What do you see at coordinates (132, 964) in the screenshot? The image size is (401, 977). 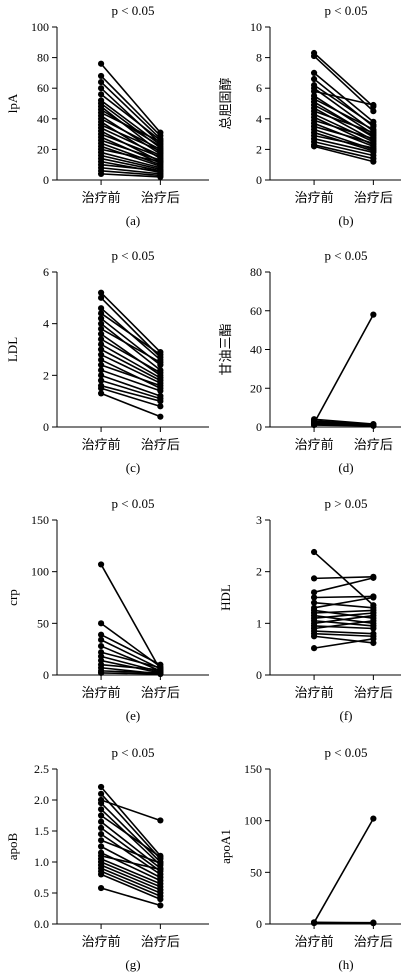 I see `panel-7-label: (g)` at bounding box center [132, 964].